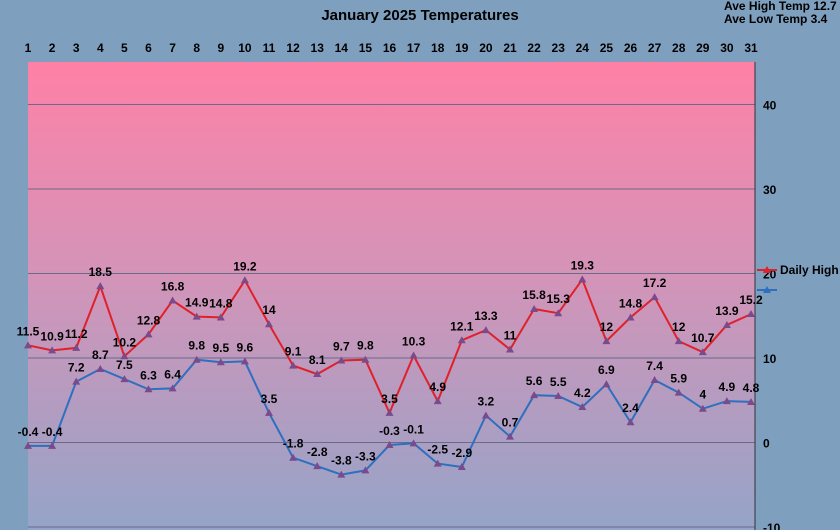  What do you see at coordinates (438, 48) in the screenshot?
I see `x-tick-label: 18` at bounding box center [438, 48].